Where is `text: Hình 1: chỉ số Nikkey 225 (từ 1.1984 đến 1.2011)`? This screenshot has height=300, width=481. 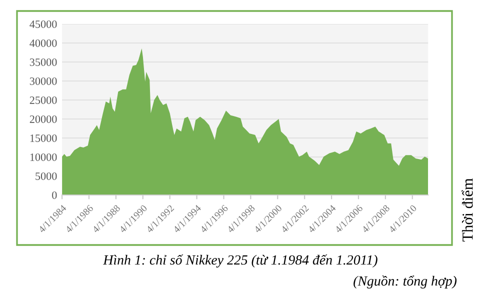 text: Hình 1: chỉ số Nikkey 225 (từ 1.1984 đến 1.2011) is located at coordinates (240, 261).